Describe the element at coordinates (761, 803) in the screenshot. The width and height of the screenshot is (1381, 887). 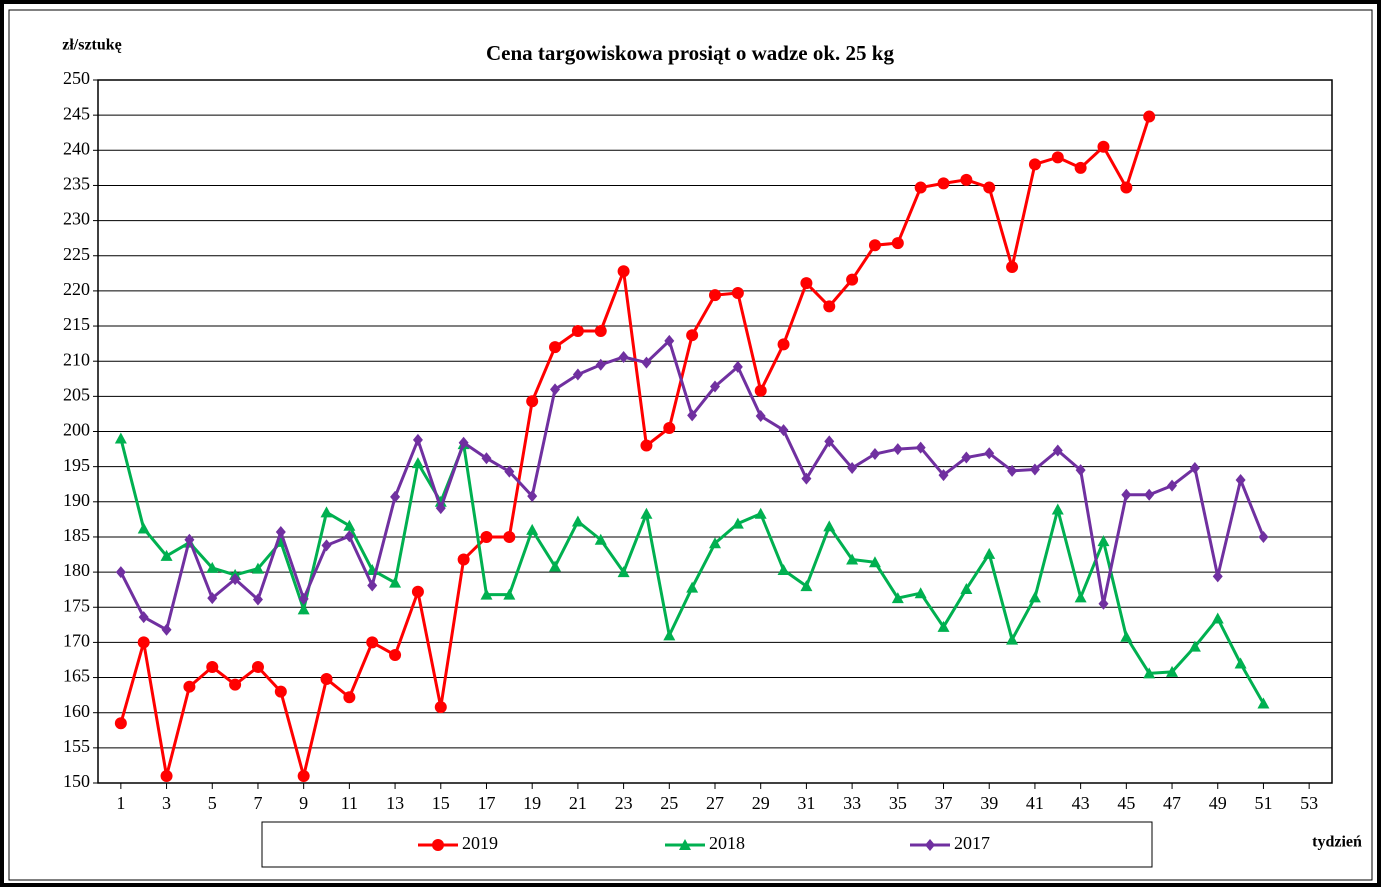
I see `x-tick-label: 29` at that location.